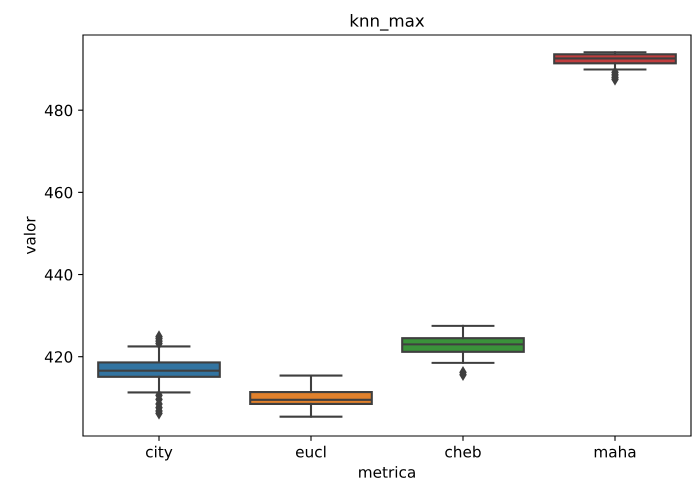 This screenshot has width=692, height=495. What do you see at coordinates (615, 452) in the screenshot?
I see `x-tick-label: maha` at bounding box center [615, 452].